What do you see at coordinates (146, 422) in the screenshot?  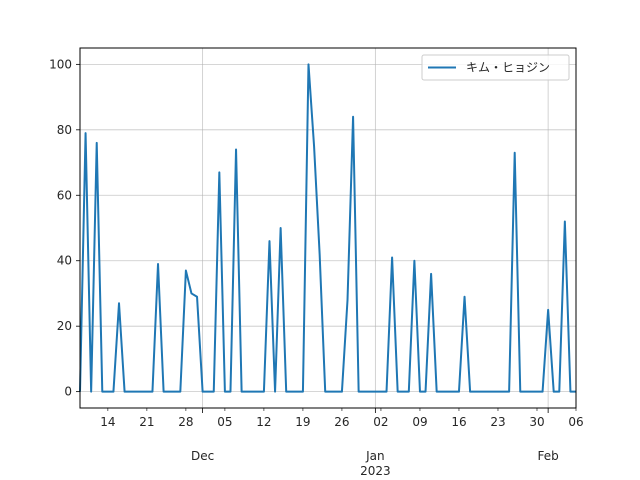 I see `x-minor-tick-label: 21` at bounding box center [146, 422].